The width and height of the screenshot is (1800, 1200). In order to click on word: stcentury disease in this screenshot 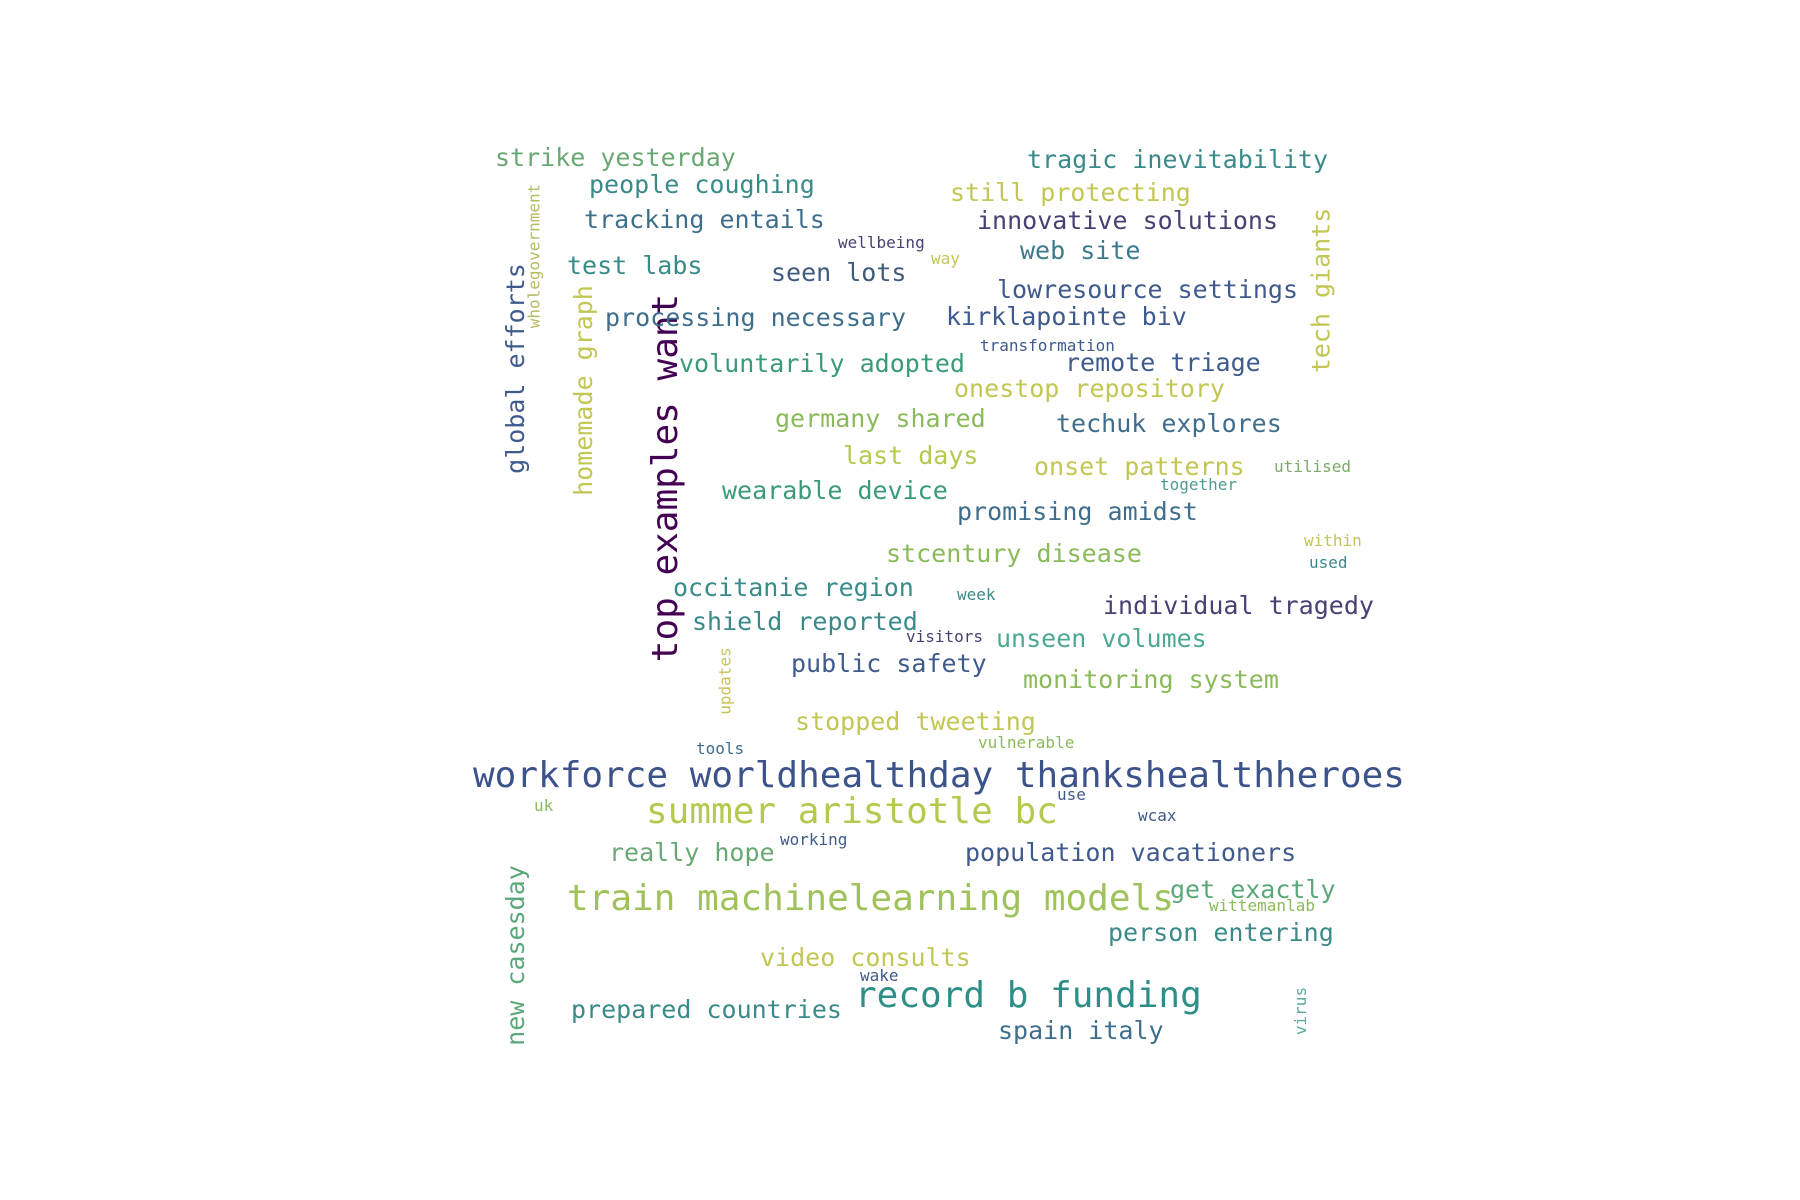, I will do `click(1014, 553)`.